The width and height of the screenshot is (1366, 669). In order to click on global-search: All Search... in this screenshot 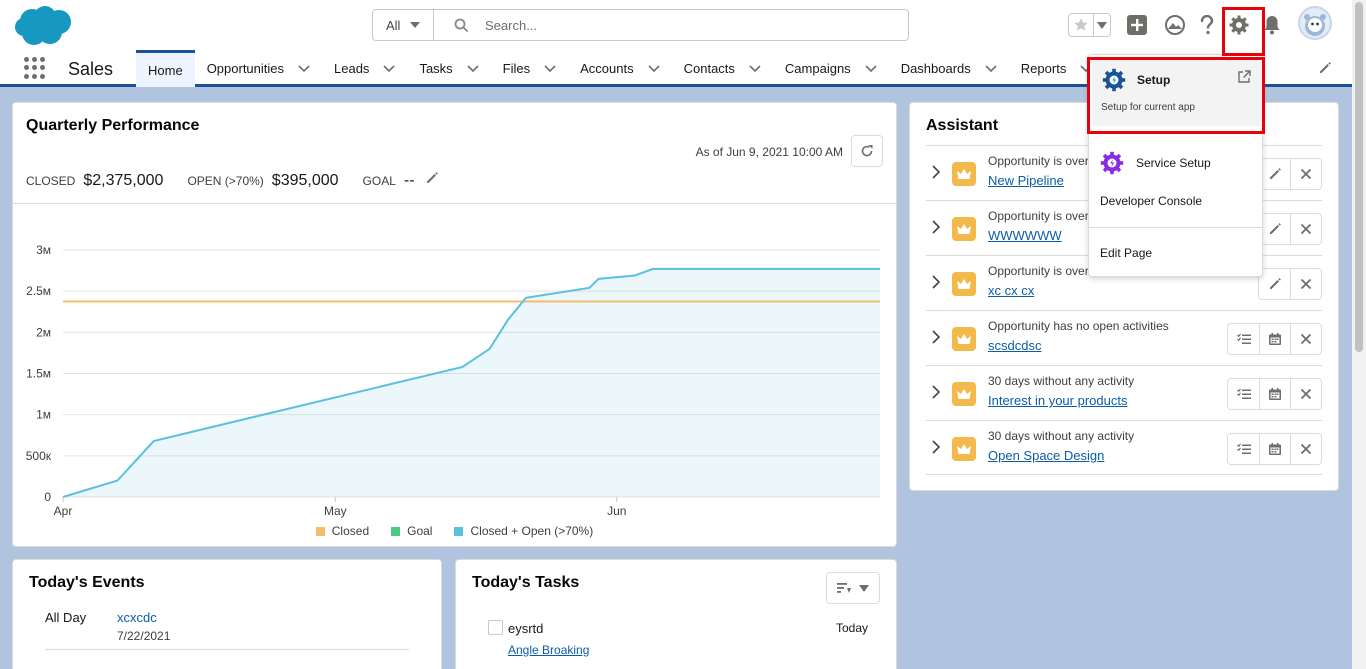, I will do `click(640, 25)`.